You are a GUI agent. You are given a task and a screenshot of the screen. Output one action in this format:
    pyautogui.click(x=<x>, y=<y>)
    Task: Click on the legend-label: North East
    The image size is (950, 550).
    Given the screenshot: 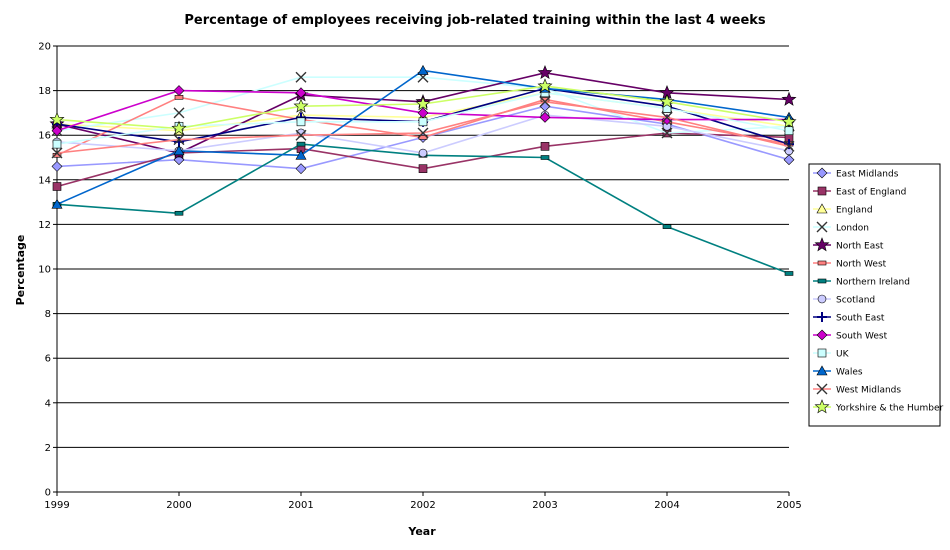 What is the action you would take?
    pyautogui.click(x=860, y=247)
    